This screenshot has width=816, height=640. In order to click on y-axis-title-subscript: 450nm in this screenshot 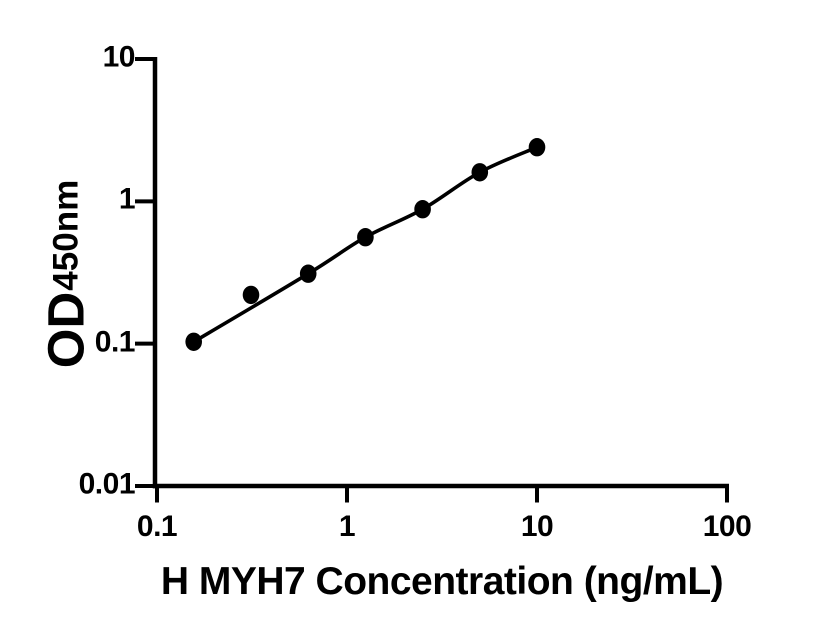, I will do `click(66, 235)`.